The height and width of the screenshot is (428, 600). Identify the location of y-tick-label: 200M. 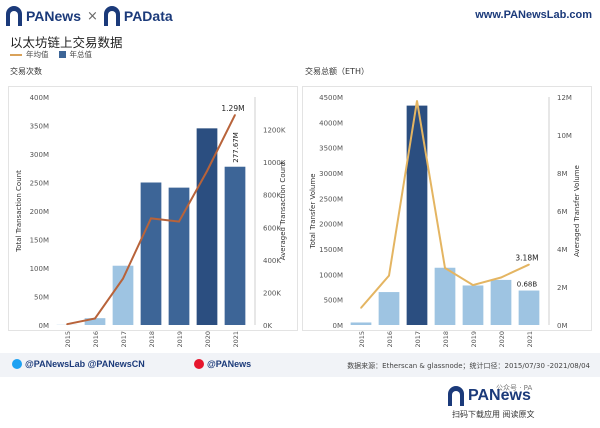
(39, 212).